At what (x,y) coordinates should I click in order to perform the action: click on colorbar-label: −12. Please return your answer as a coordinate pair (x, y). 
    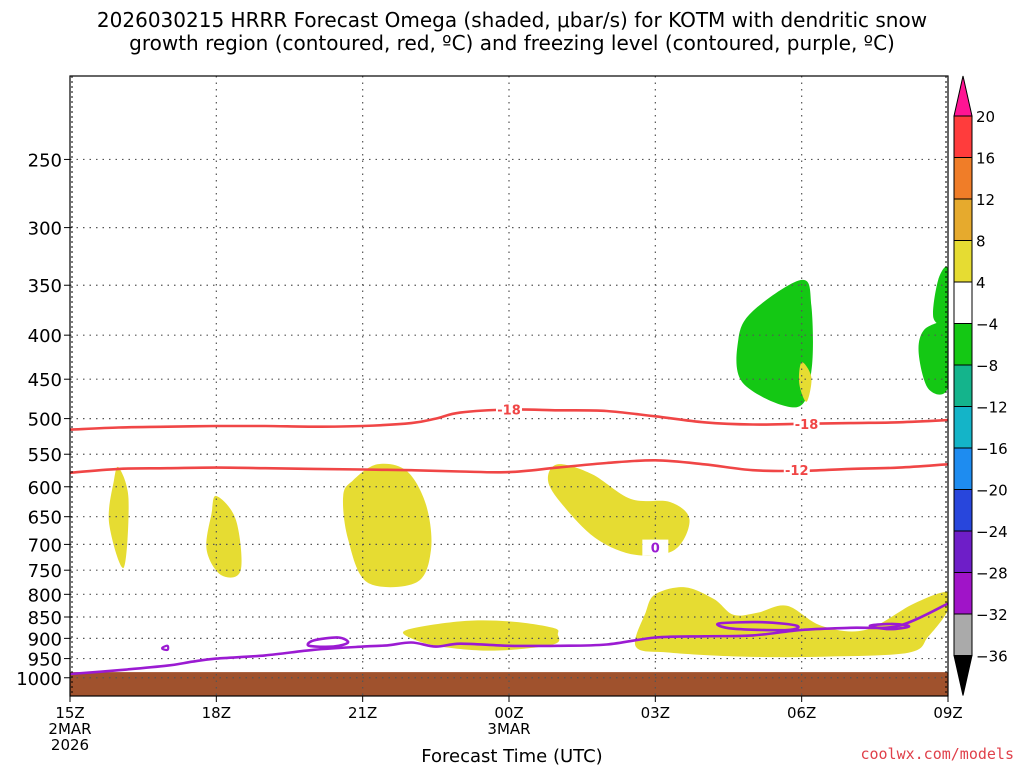
    Looking at the image, I should click on (992, 408).